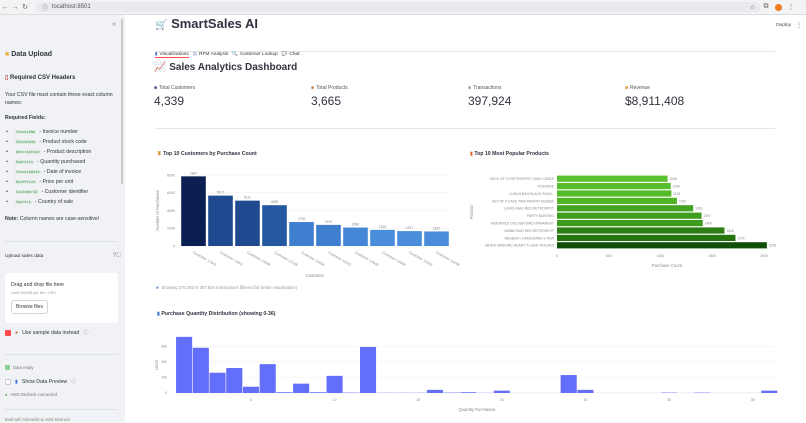 The height and width of the screenshot is (423, 806). What do you see at coordinates (609, 256) in the screenshot?
I see `x-tick-label: 500` at bounding box center [609, 256].